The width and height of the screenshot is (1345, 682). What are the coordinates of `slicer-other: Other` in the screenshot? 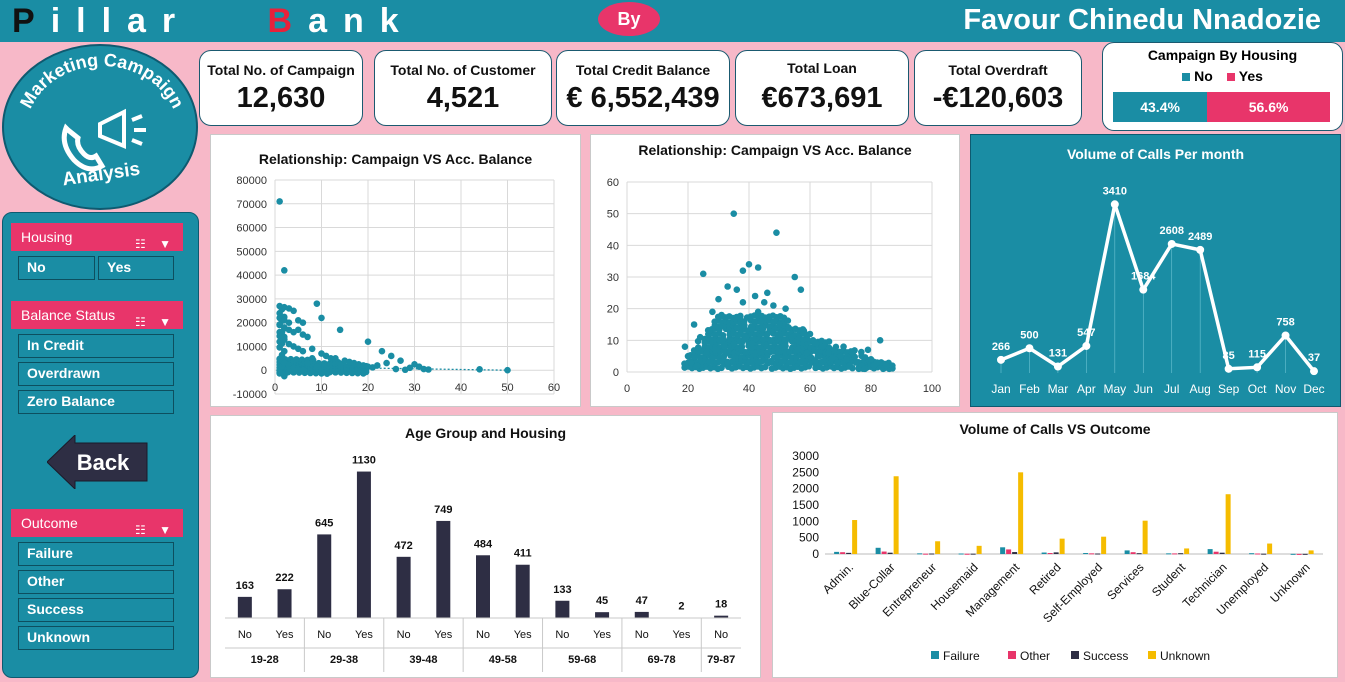 It's located at (96, 582).